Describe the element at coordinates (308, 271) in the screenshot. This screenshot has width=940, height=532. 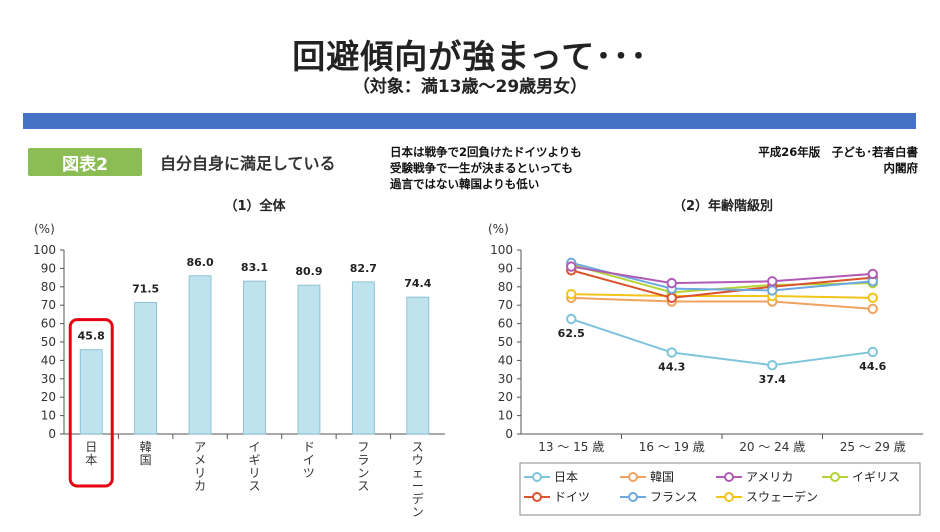
I see `bar-value-label: 80.9` at that location.